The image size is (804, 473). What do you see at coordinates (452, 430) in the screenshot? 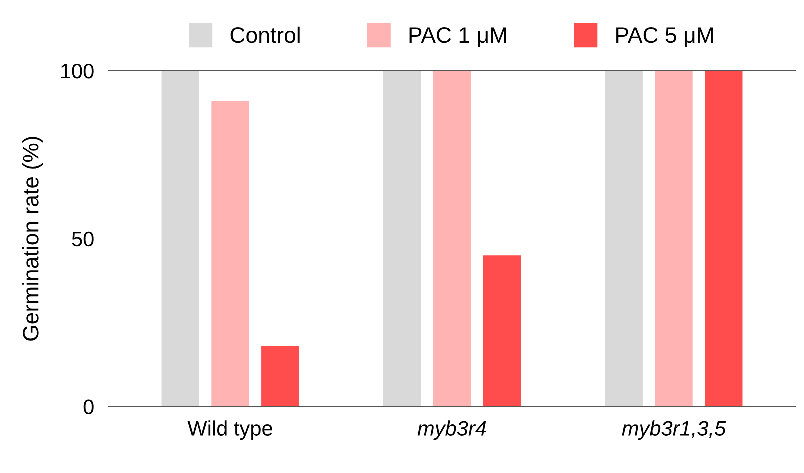
I see `x-tick-label: myb3r4` at bounding box center [452, 430].